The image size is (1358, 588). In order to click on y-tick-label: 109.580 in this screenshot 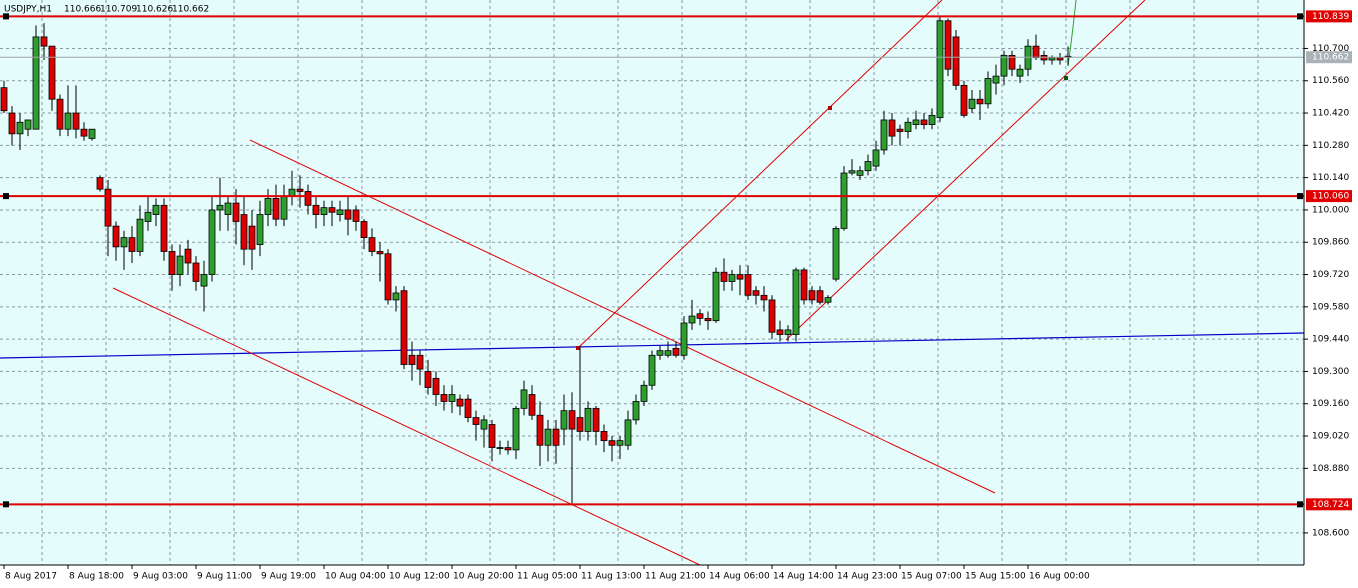, I will do `click(1330, 307)`.